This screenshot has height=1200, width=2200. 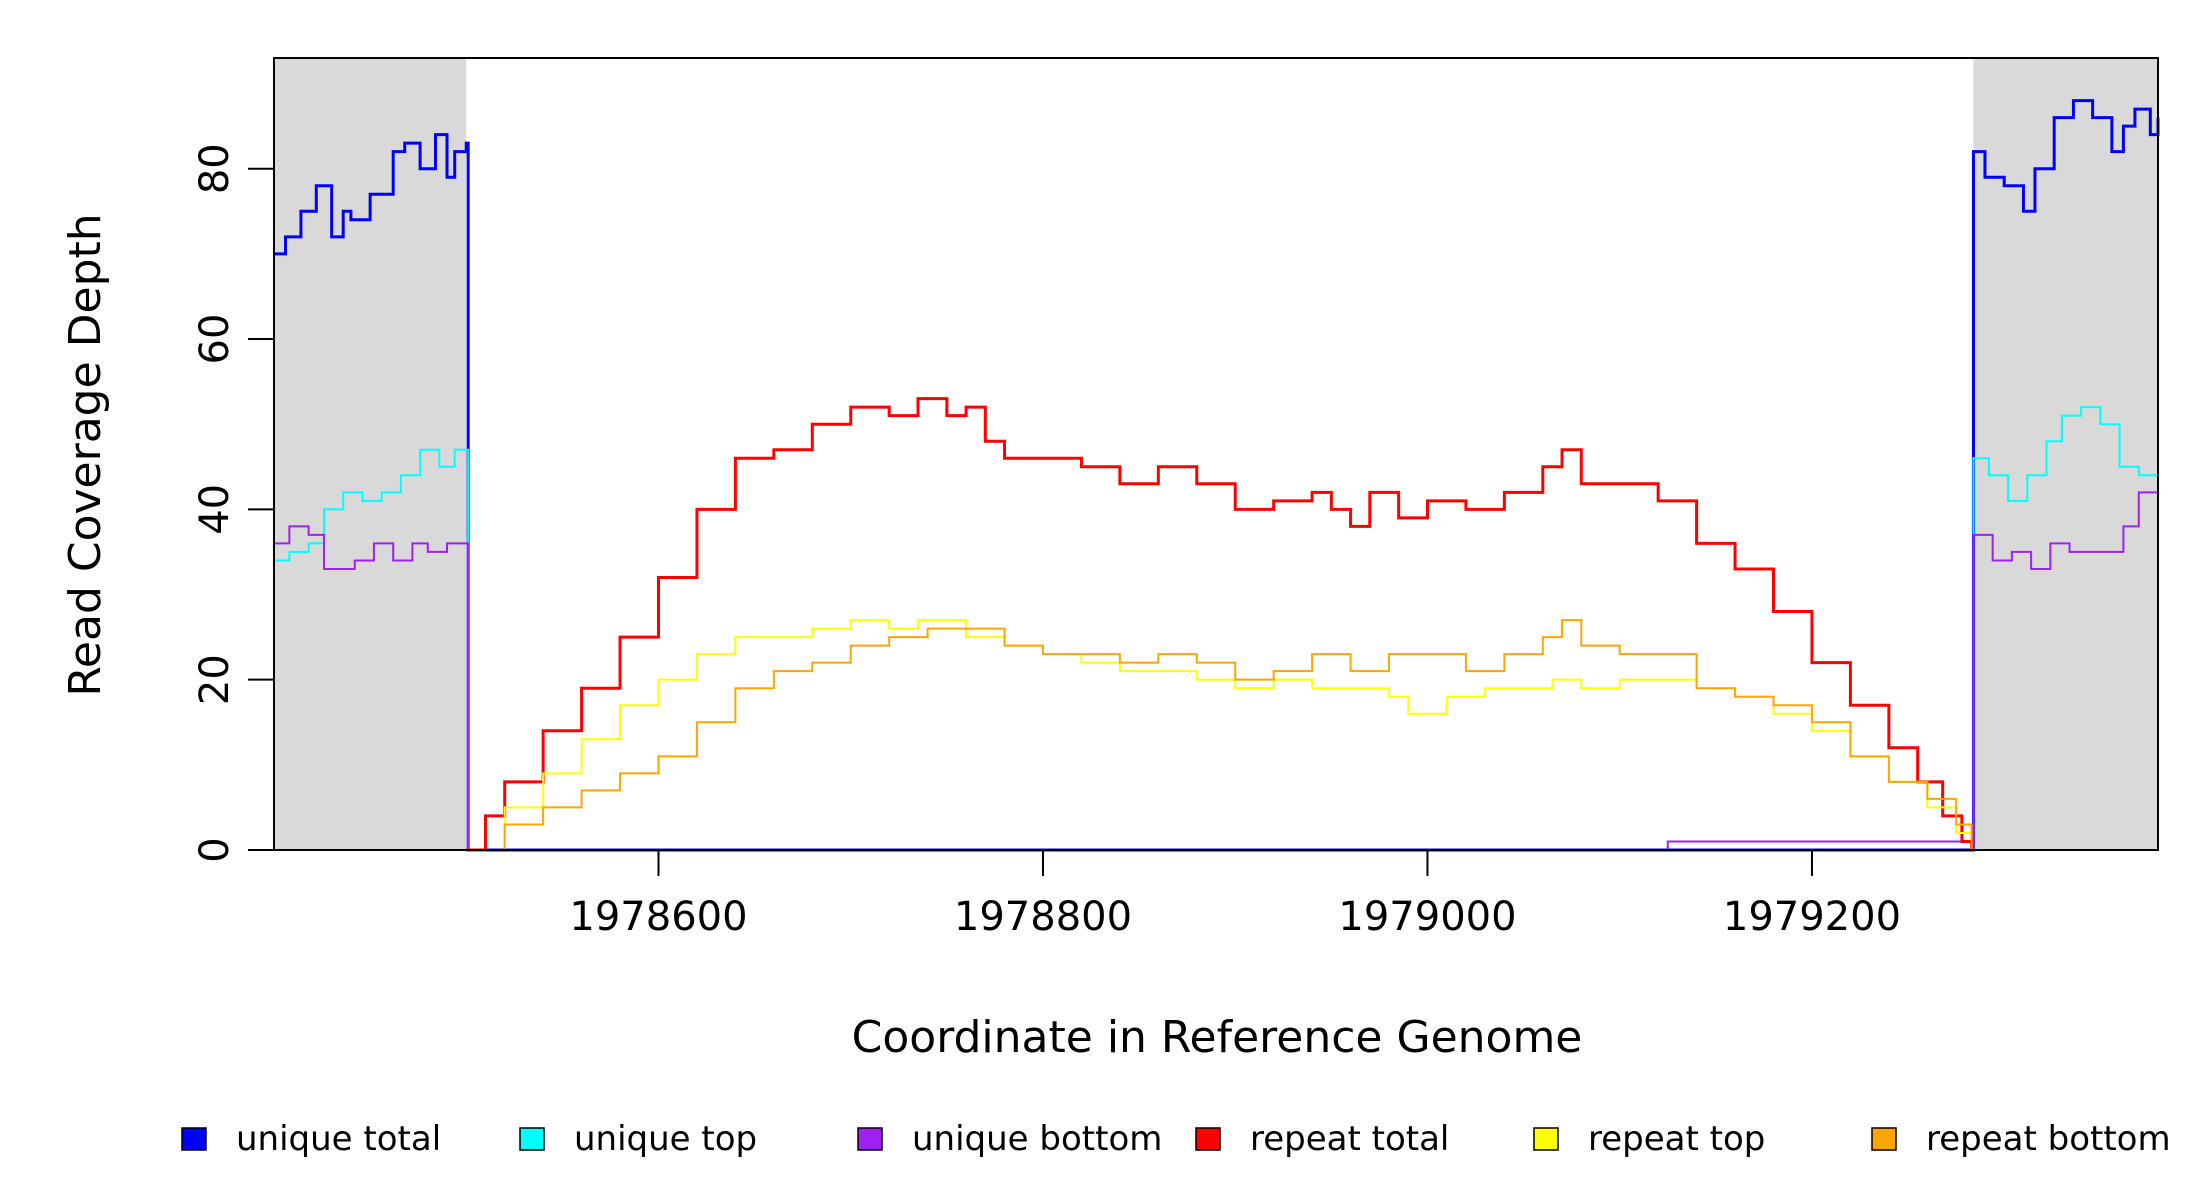 What do you see at coordinates (2048, 1139) in the screenshot?
I see `legend-label: repeat bottom` at bounding box center [2048, 1139].